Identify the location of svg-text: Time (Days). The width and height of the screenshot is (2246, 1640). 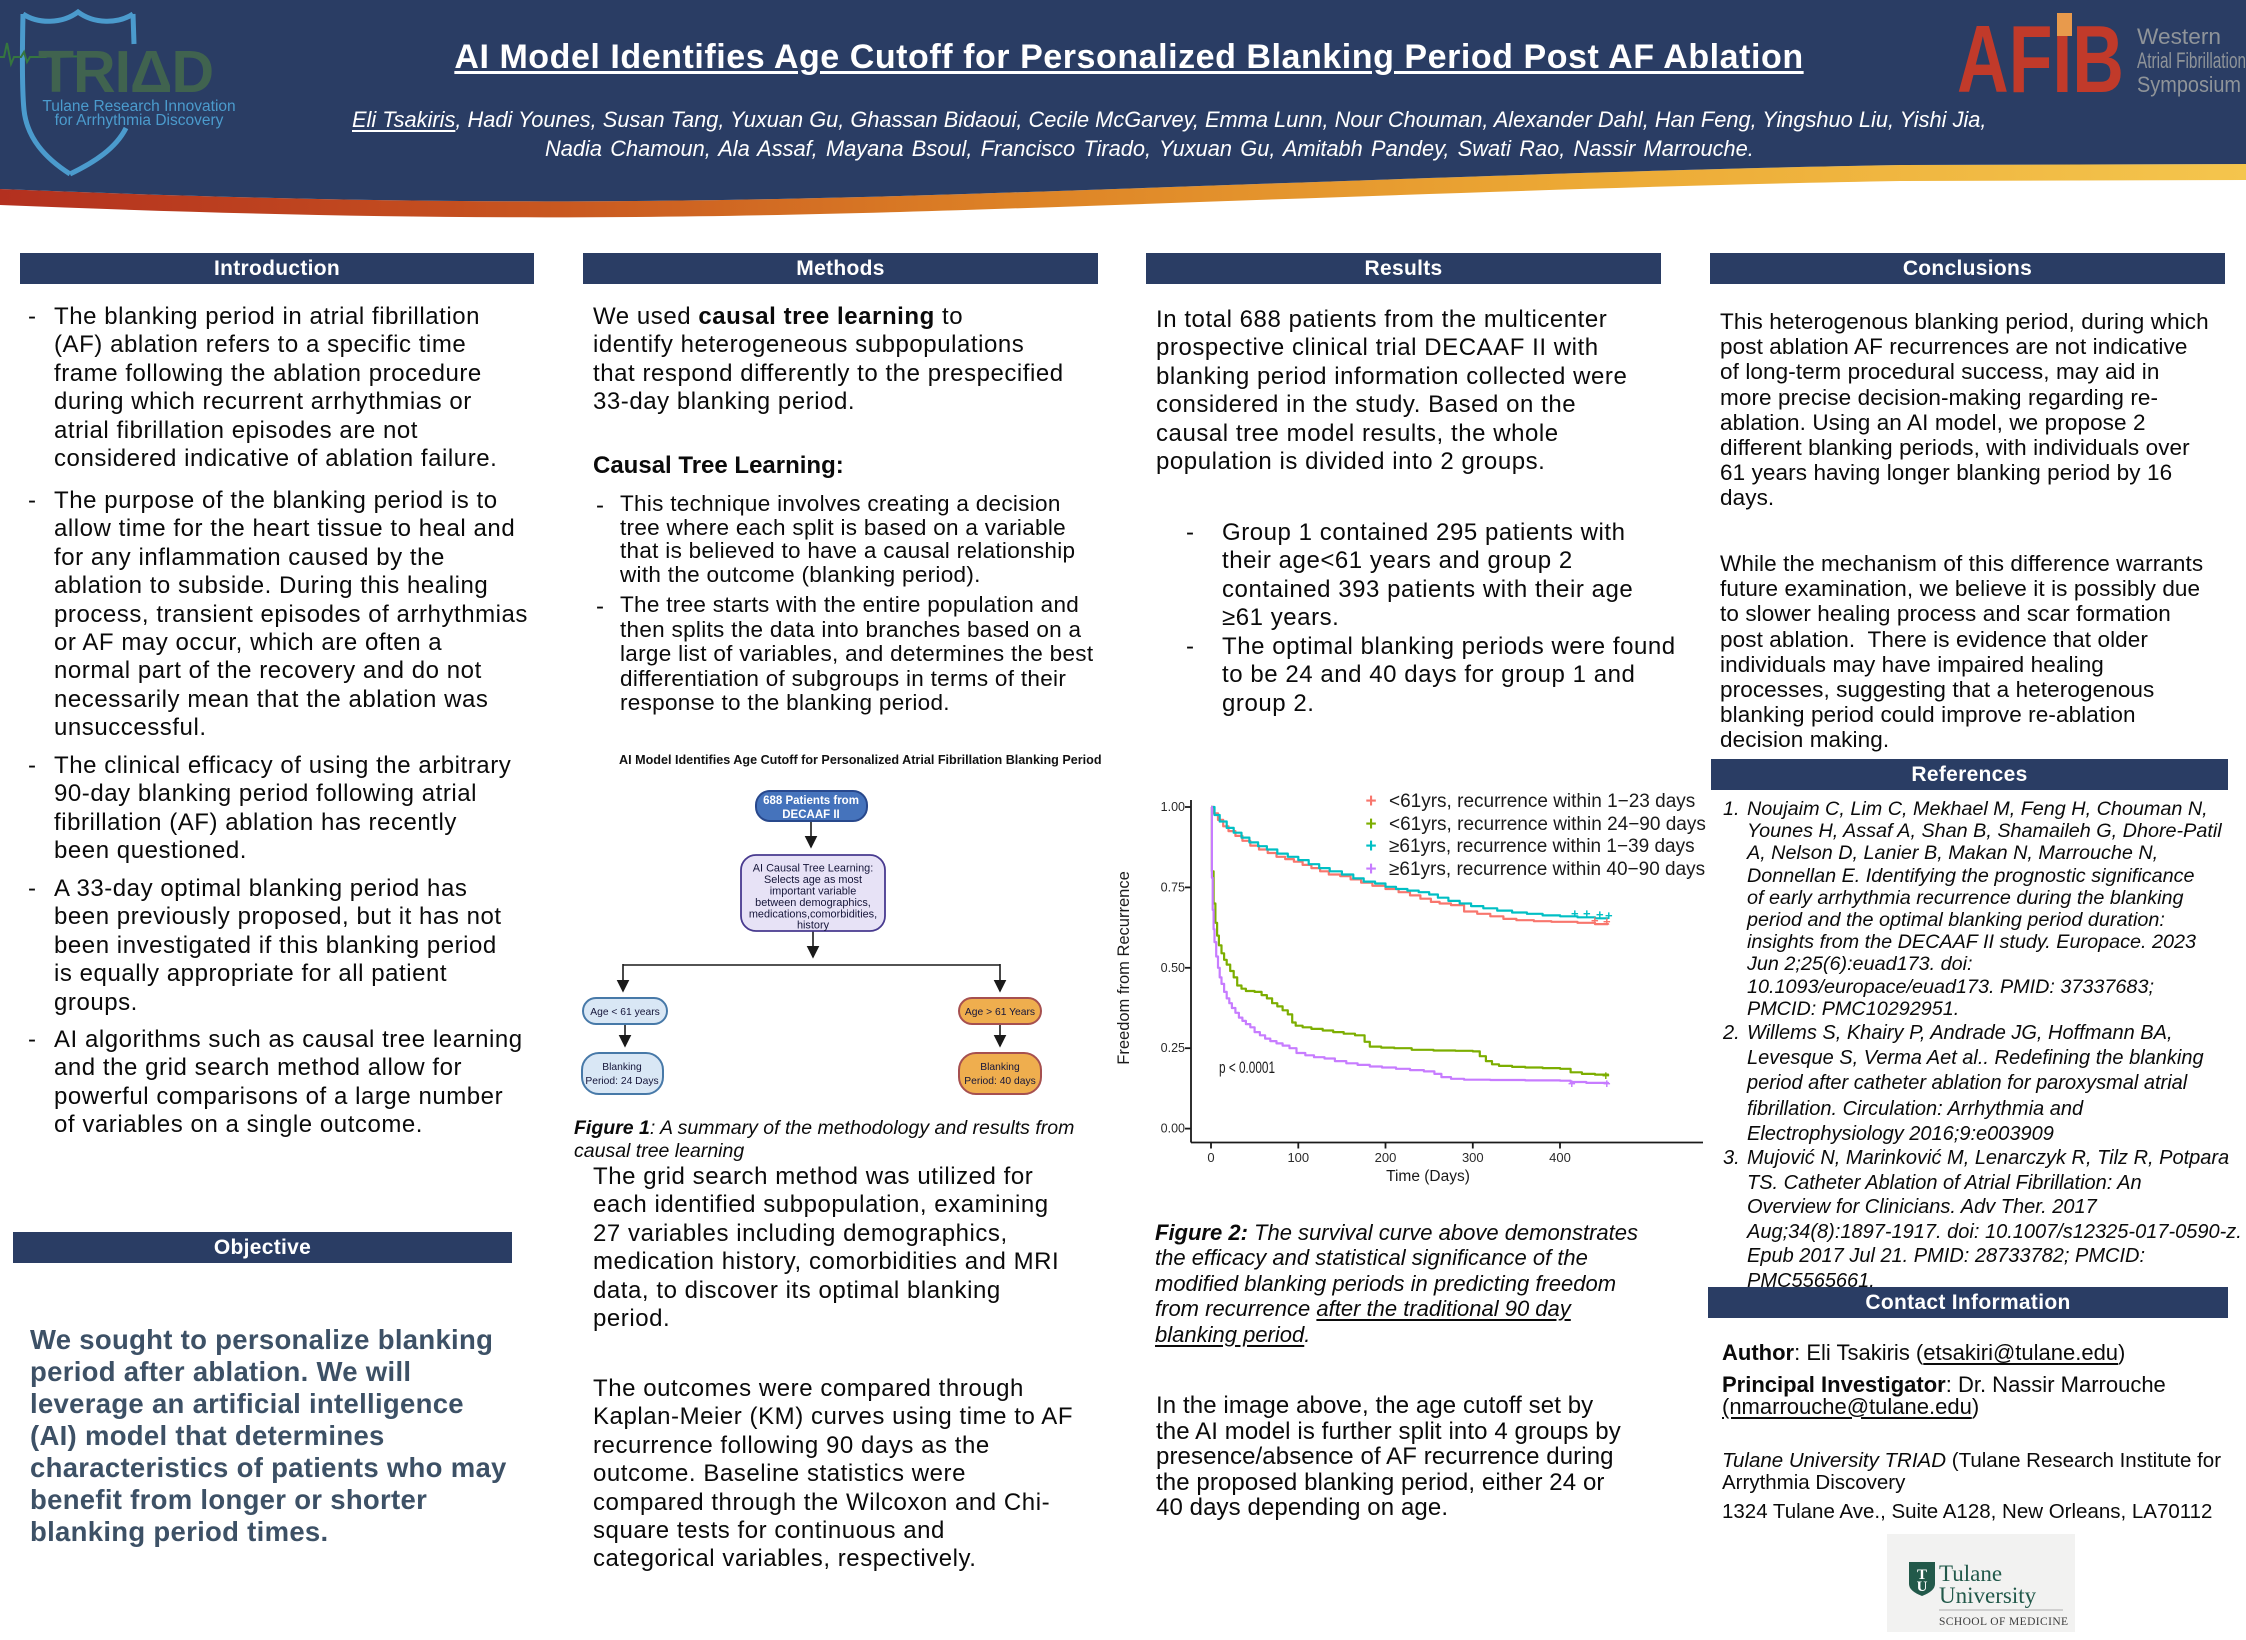
(1428, 1176).